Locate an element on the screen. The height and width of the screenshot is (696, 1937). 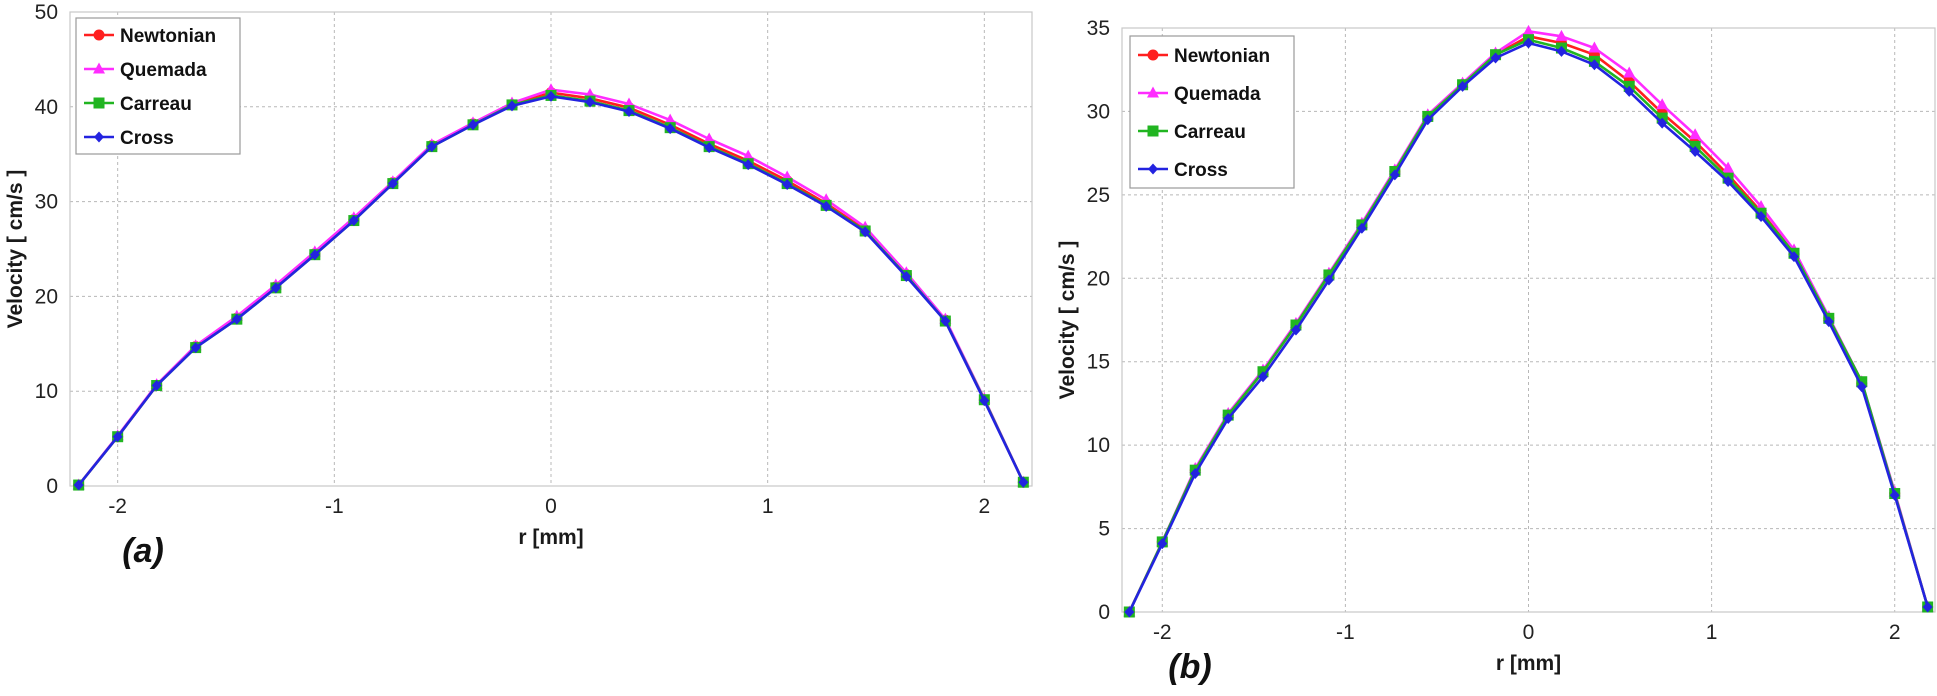
chart-b-x-tick-label: 1 is located at coordinates (1712, 632).